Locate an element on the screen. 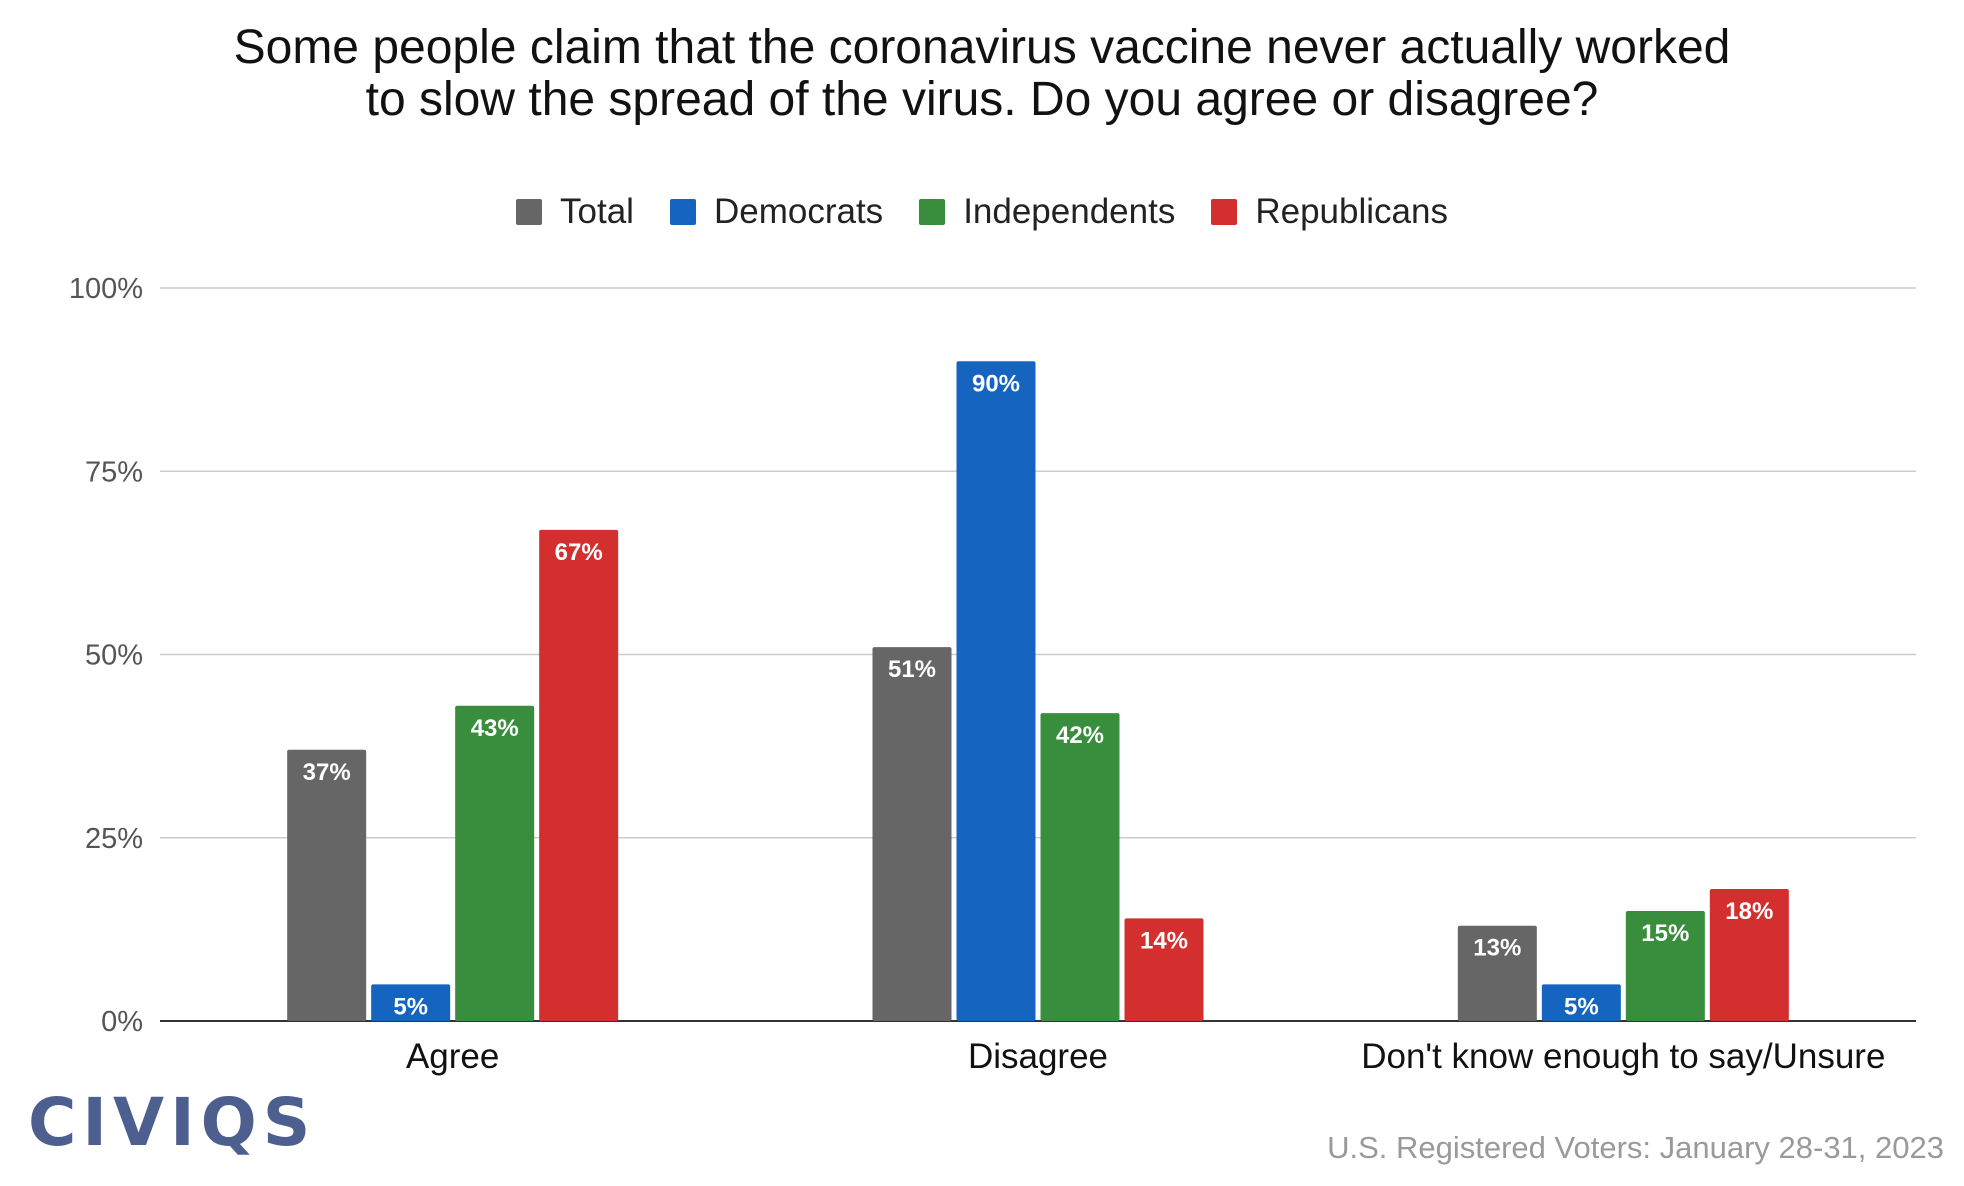  legend-item-democrats: Democrats is located at coordinates (776, 212).